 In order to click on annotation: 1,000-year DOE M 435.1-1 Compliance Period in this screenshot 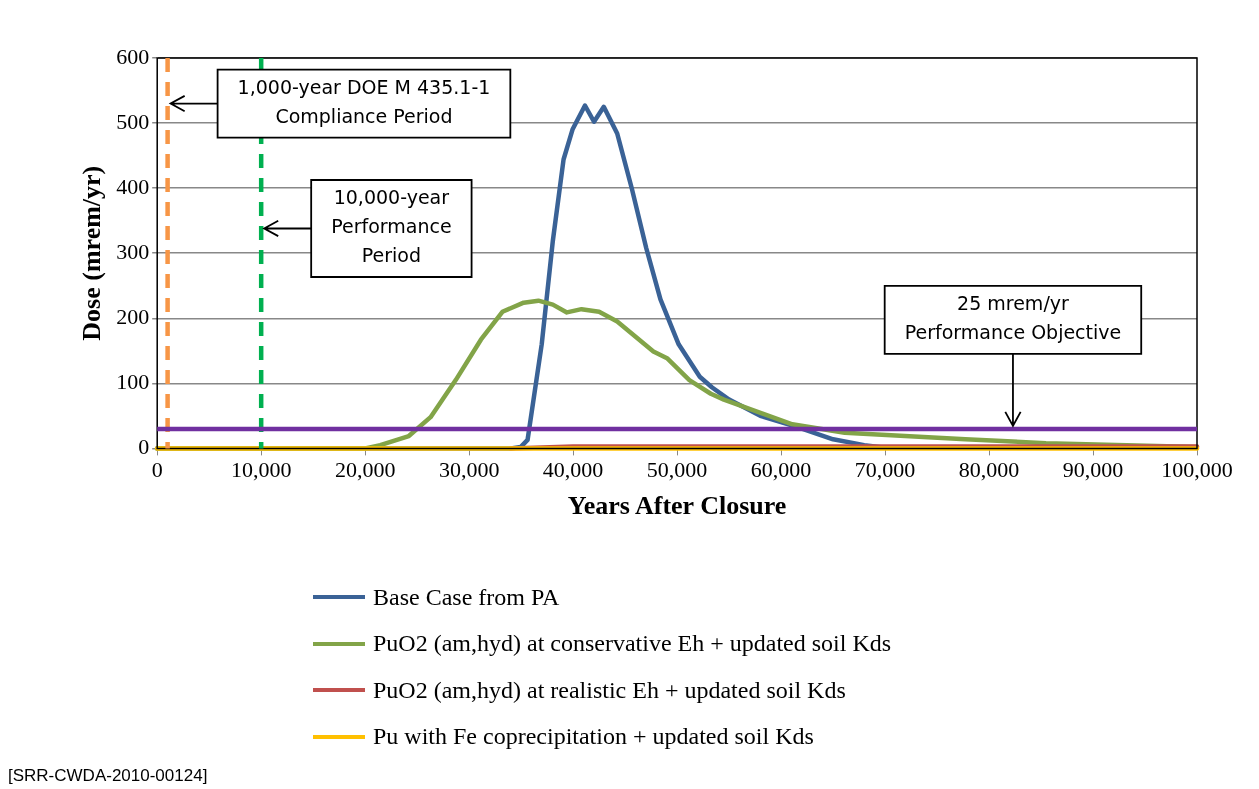, I will do `click(364, 101)`.